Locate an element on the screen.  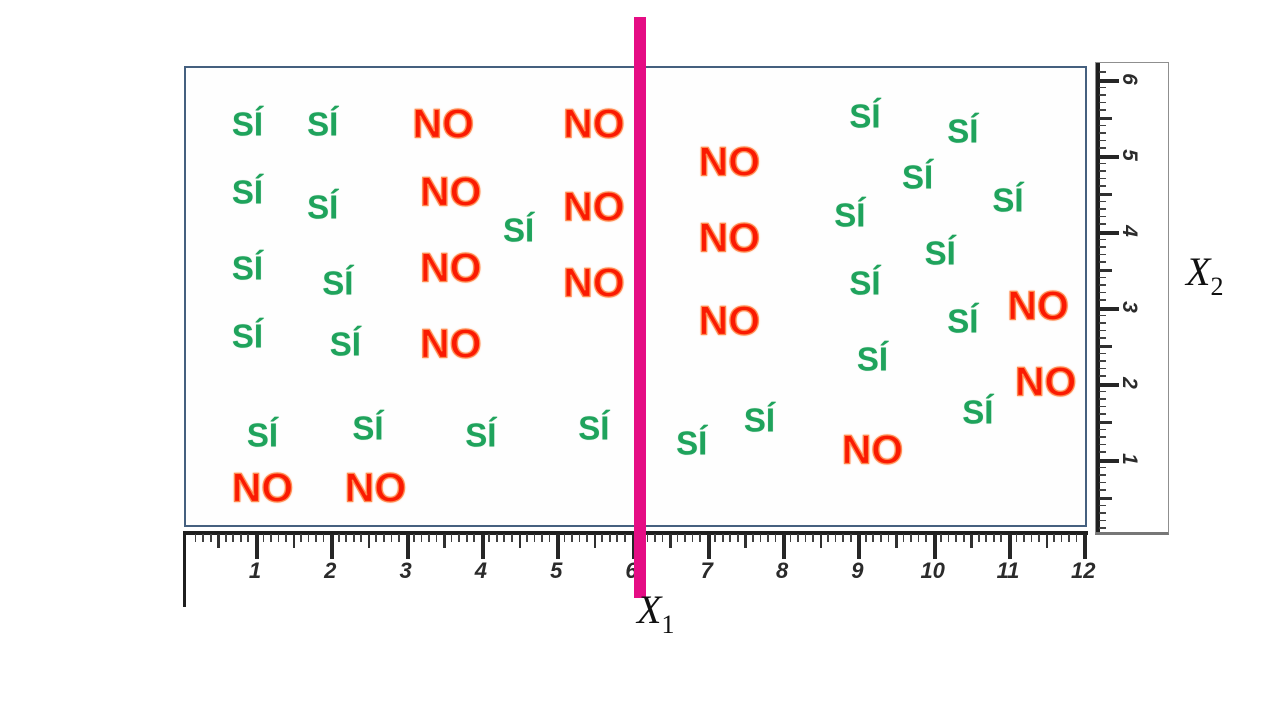
y-axis-title: X2 is located at coordinates (1204, 275).